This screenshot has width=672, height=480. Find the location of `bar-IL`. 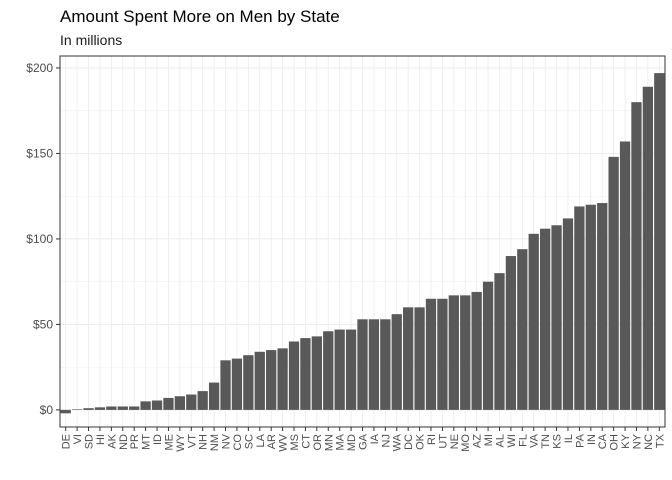

bar-IL is located at coordinates (568, 314).